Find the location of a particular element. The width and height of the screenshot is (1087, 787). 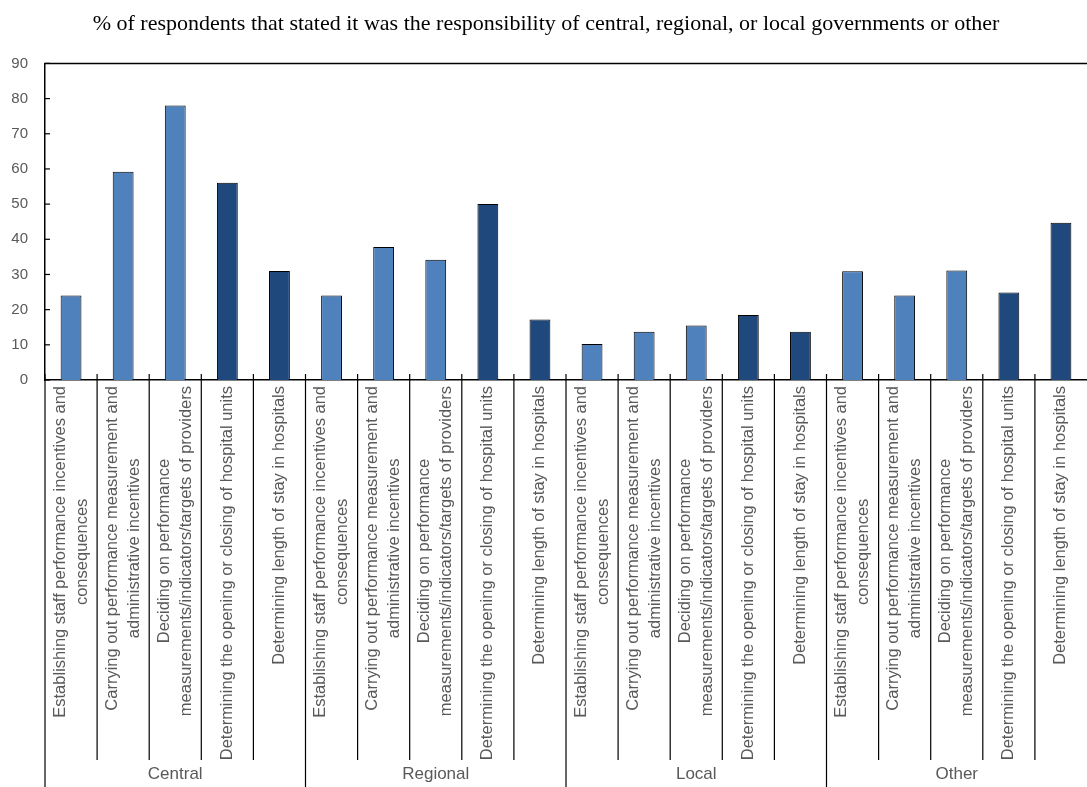

y-tick-label: 0 is located at coordinates (23, 379).